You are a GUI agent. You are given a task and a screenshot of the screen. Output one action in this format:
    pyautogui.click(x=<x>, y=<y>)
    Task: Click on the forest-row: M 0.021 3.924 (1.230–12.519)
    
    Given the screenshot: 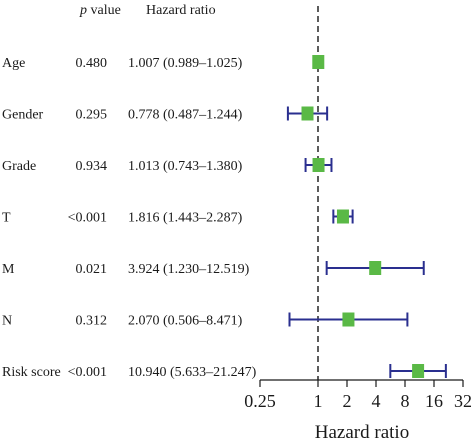 What is the action you would take?
    pyautogui.click(x=213, y=269)
    